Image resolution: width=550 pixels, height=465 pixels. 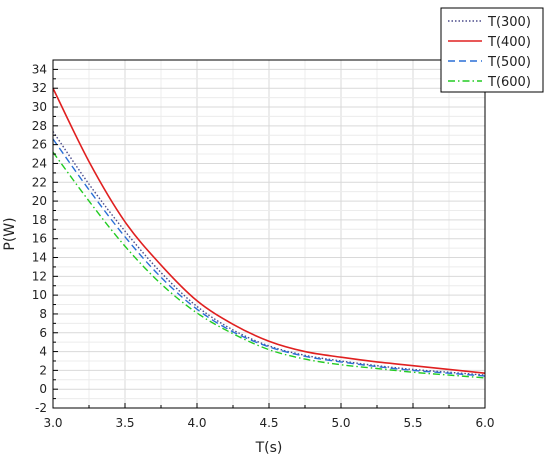 I want to click on y-tick-label: 6, so click(x=43, y=333).